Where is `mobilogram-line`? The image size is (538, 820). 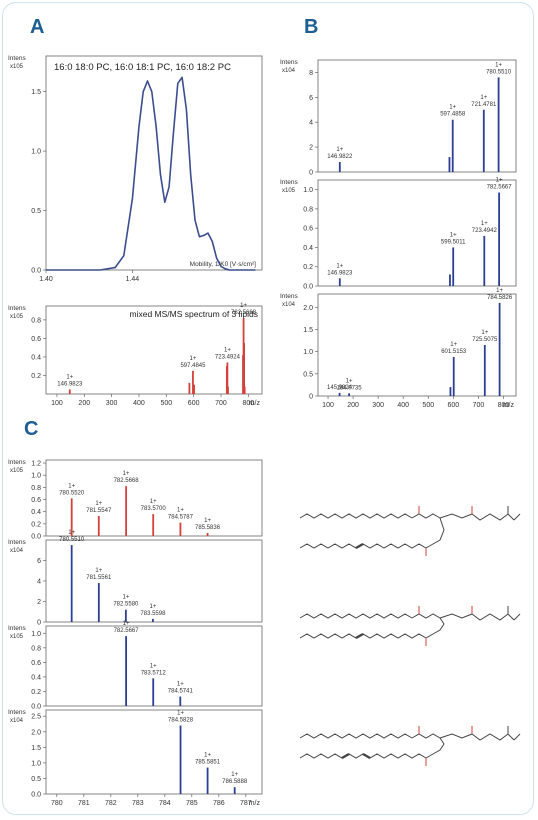
mobilogram-line is located at coordinates (151, 173).